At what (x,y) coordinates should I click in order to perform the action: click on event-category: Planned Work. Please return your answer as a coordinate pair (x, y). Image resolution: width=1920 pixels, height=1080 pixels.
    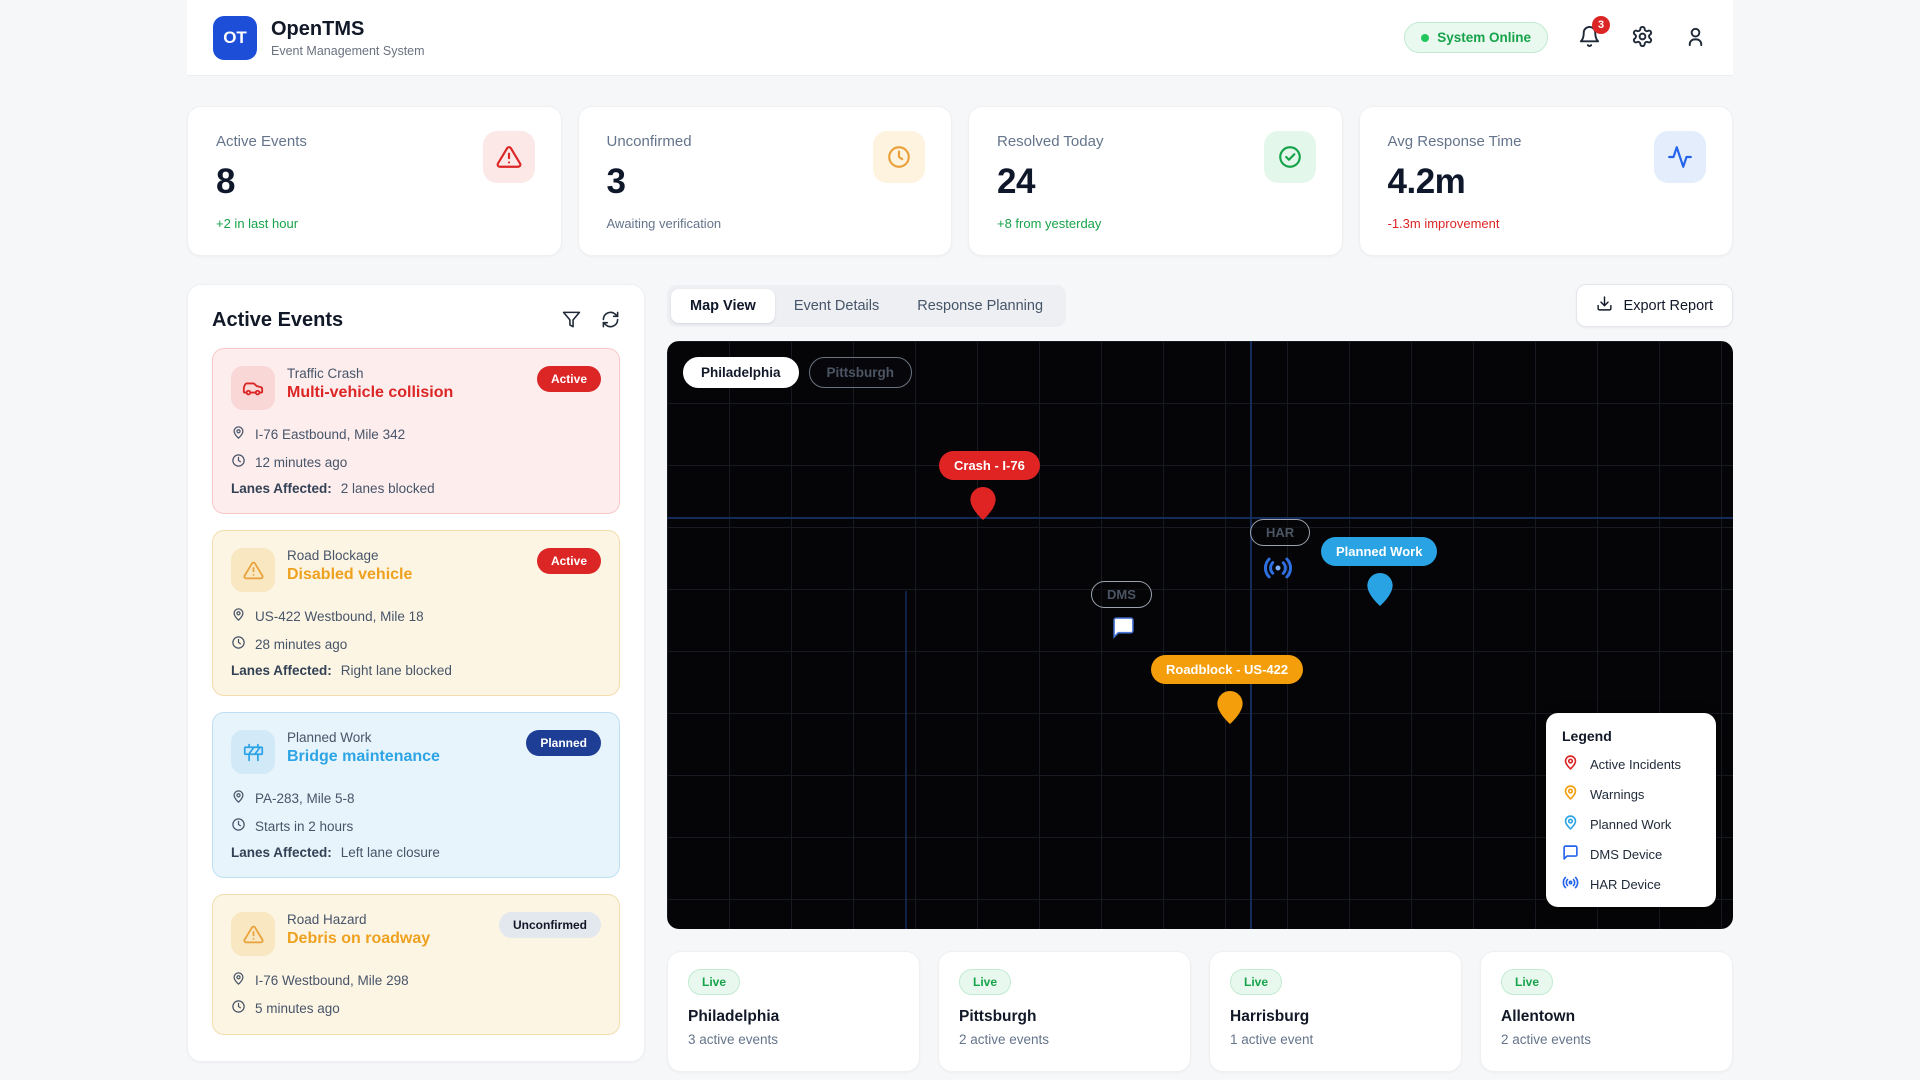
    Looking at the image, I should click on (329, 737).